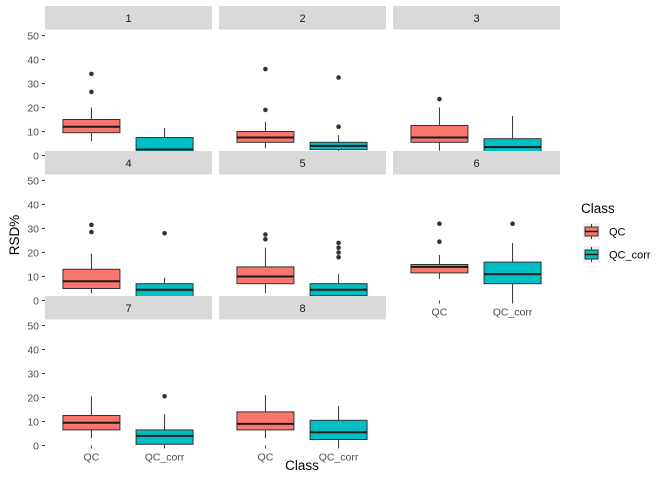 The width and height of the screenshot is (672, 480). I want to click on facet-strip-label: 6, so click(476, 164).